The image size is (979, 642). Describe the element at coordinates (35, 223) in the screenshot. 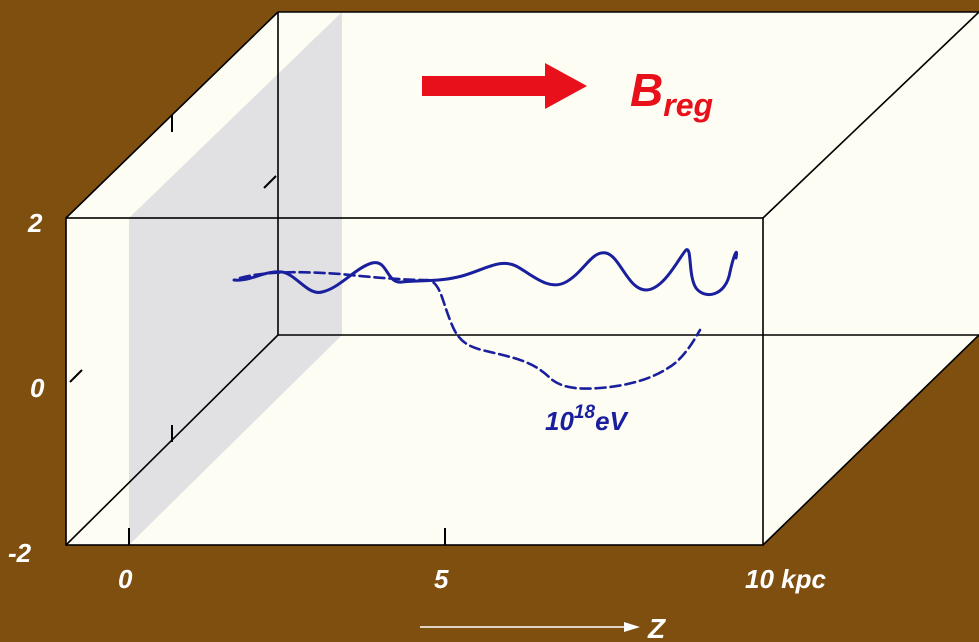

I see `y-tick-label: 2` at that location.